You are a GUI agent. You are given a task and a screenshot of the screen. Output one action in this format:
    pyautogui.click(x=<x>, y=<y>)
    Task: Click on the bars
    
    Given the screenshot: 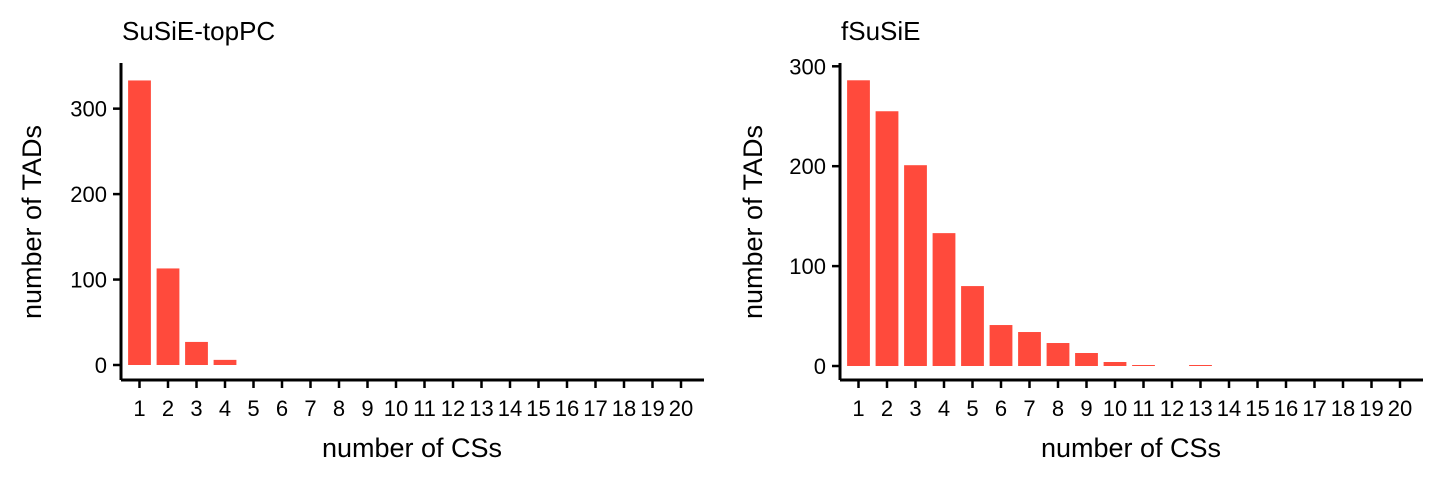 What is the action you would take?
    pyautogui.click(x=182, y=222)
    